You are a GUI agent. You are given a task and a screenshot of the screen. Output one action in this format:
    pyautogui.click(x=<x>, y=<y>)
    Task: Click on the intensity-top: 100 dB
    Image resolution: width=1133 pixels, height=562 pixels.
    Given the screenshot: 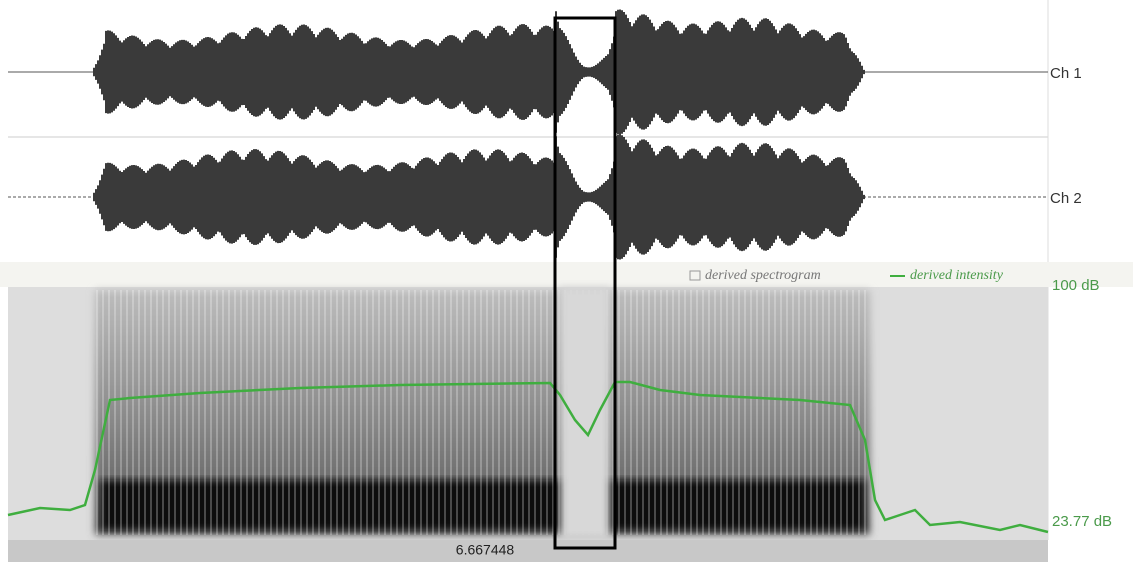 What is the action you would take?
    pyautogui.click(x=1076, y=285)
    